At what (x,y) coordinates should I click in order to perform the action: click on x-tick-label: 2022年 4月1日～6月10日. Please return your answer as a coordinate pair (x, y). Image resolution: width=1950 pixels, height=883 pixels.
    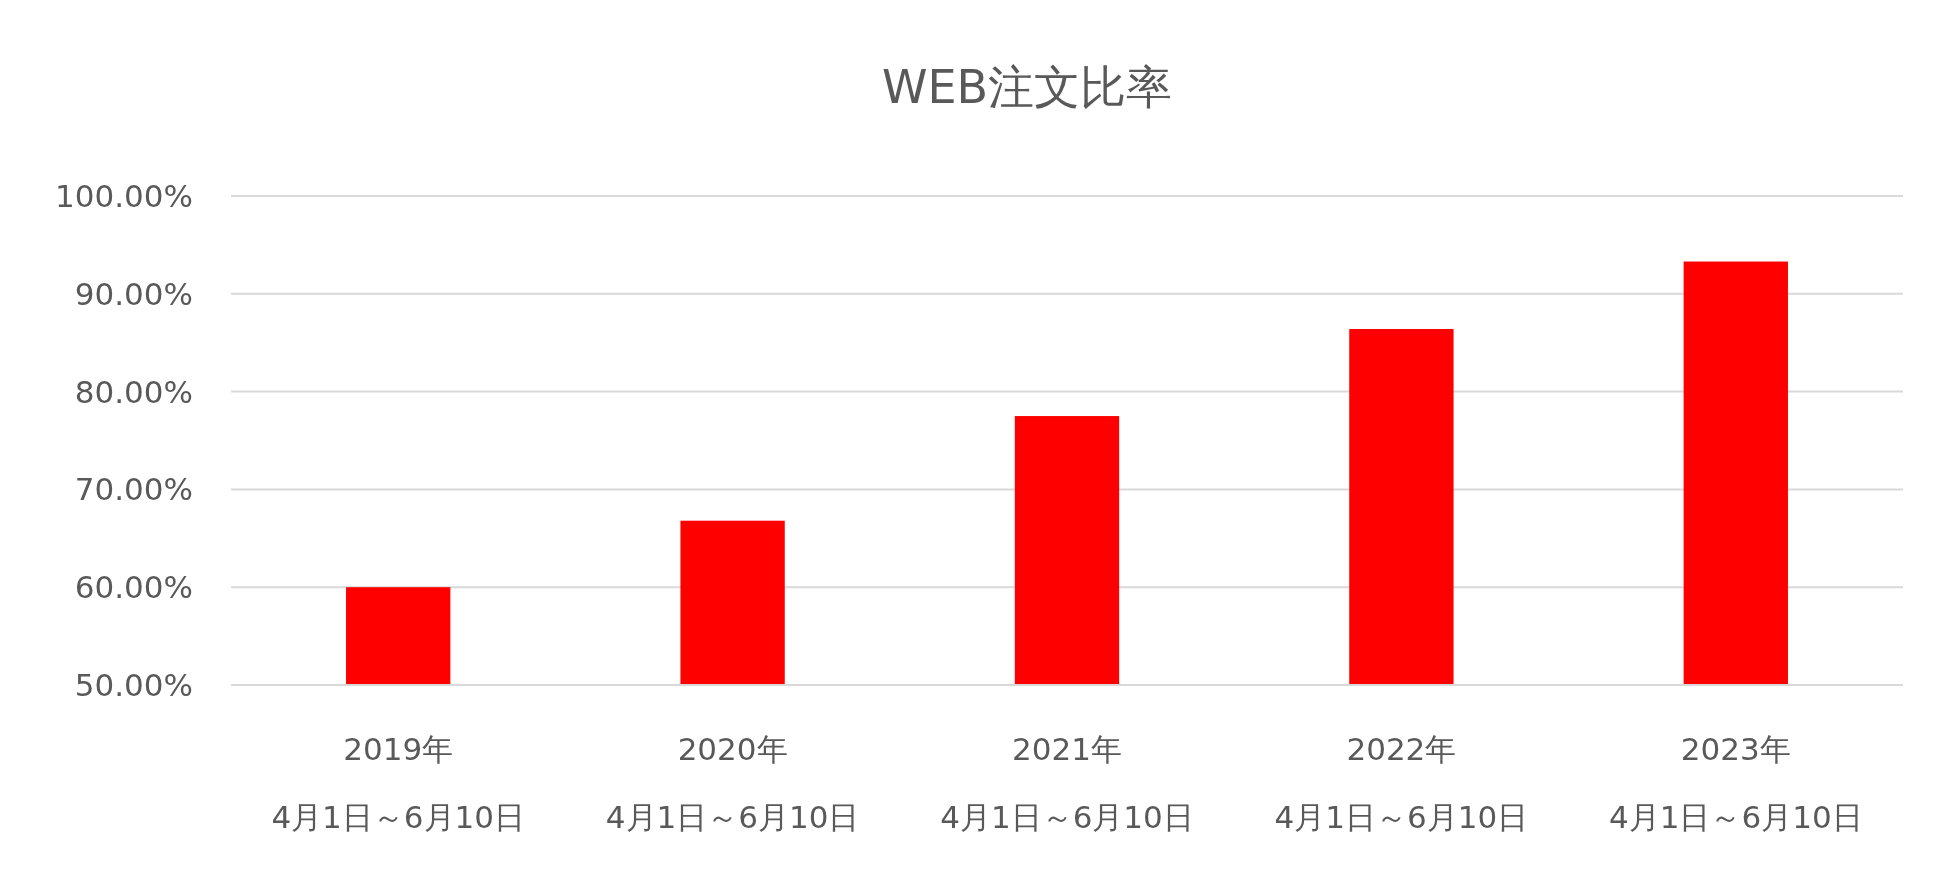
    Looking at the image, I should click on (1401, 783).